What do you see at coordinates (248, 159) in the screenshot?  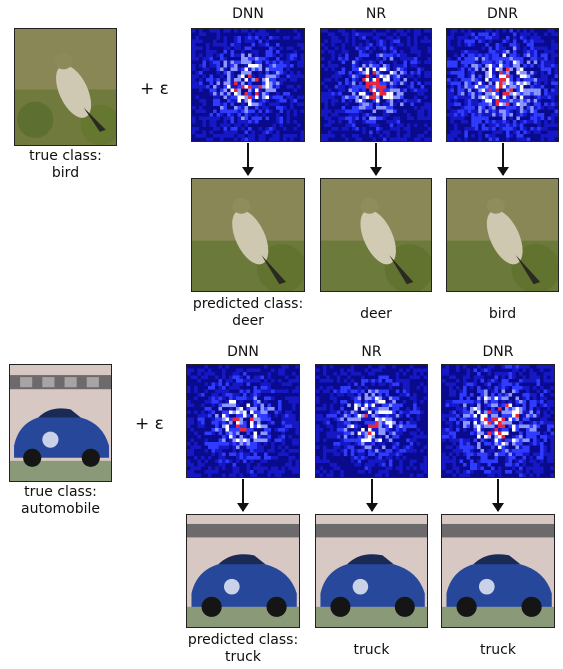 I see `arrow-down` at bounding box center [248, 159].